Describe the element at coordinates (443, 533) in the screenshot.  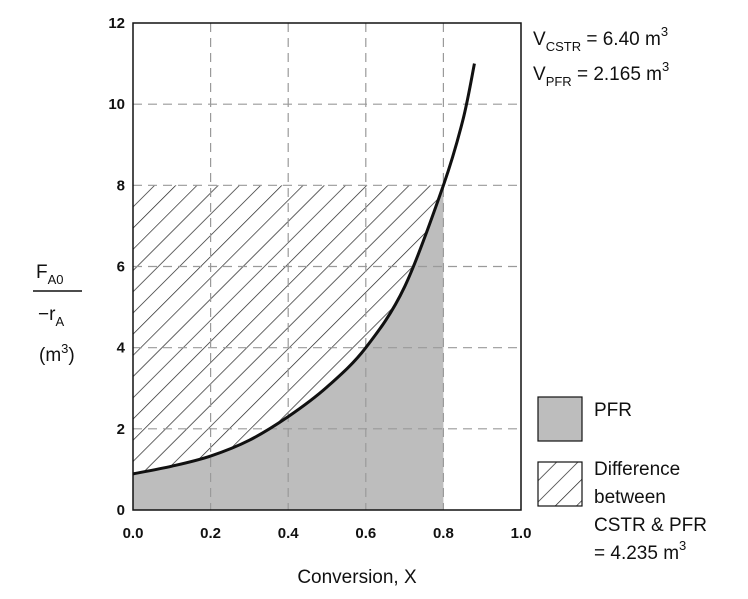
I see `x-tick-label: 0.8` at that location.